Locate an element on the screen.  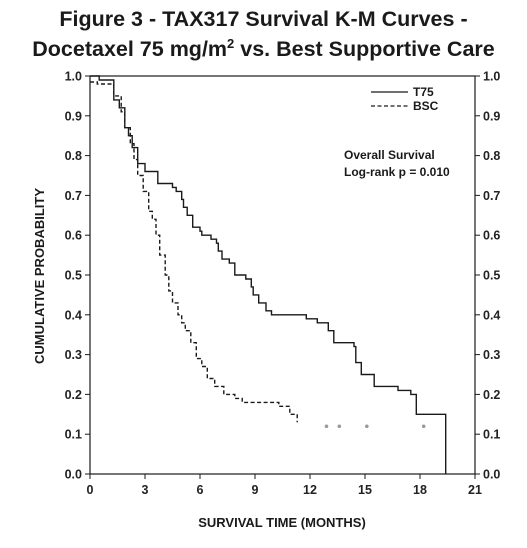
y-tick-left-label: 0.6 is located at coordinates (73, 236).